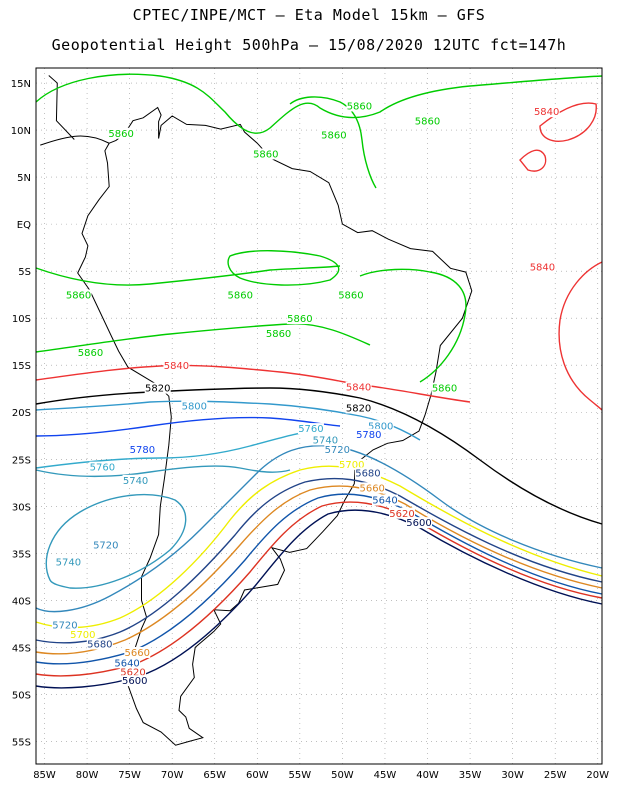 This screenshot has width=618, height=800. Describe the element at coordinates (342, 775) in the screenshot. I see `lon-tick-label: 50W` at that location.